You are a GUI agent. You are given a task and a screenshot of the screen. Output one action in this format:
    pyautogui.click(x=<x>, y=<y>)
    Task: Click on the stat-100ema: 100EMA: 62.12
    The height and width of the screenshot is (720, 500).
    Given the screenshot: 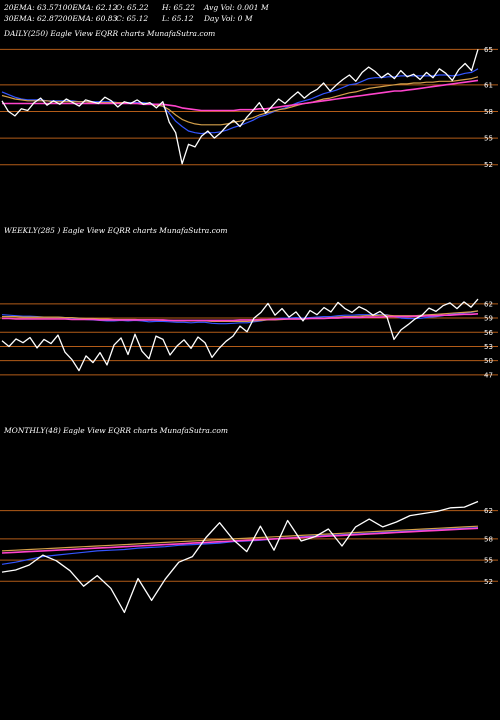 What is the action you would take?
    pyautogui.click(x=88, y=7)
    